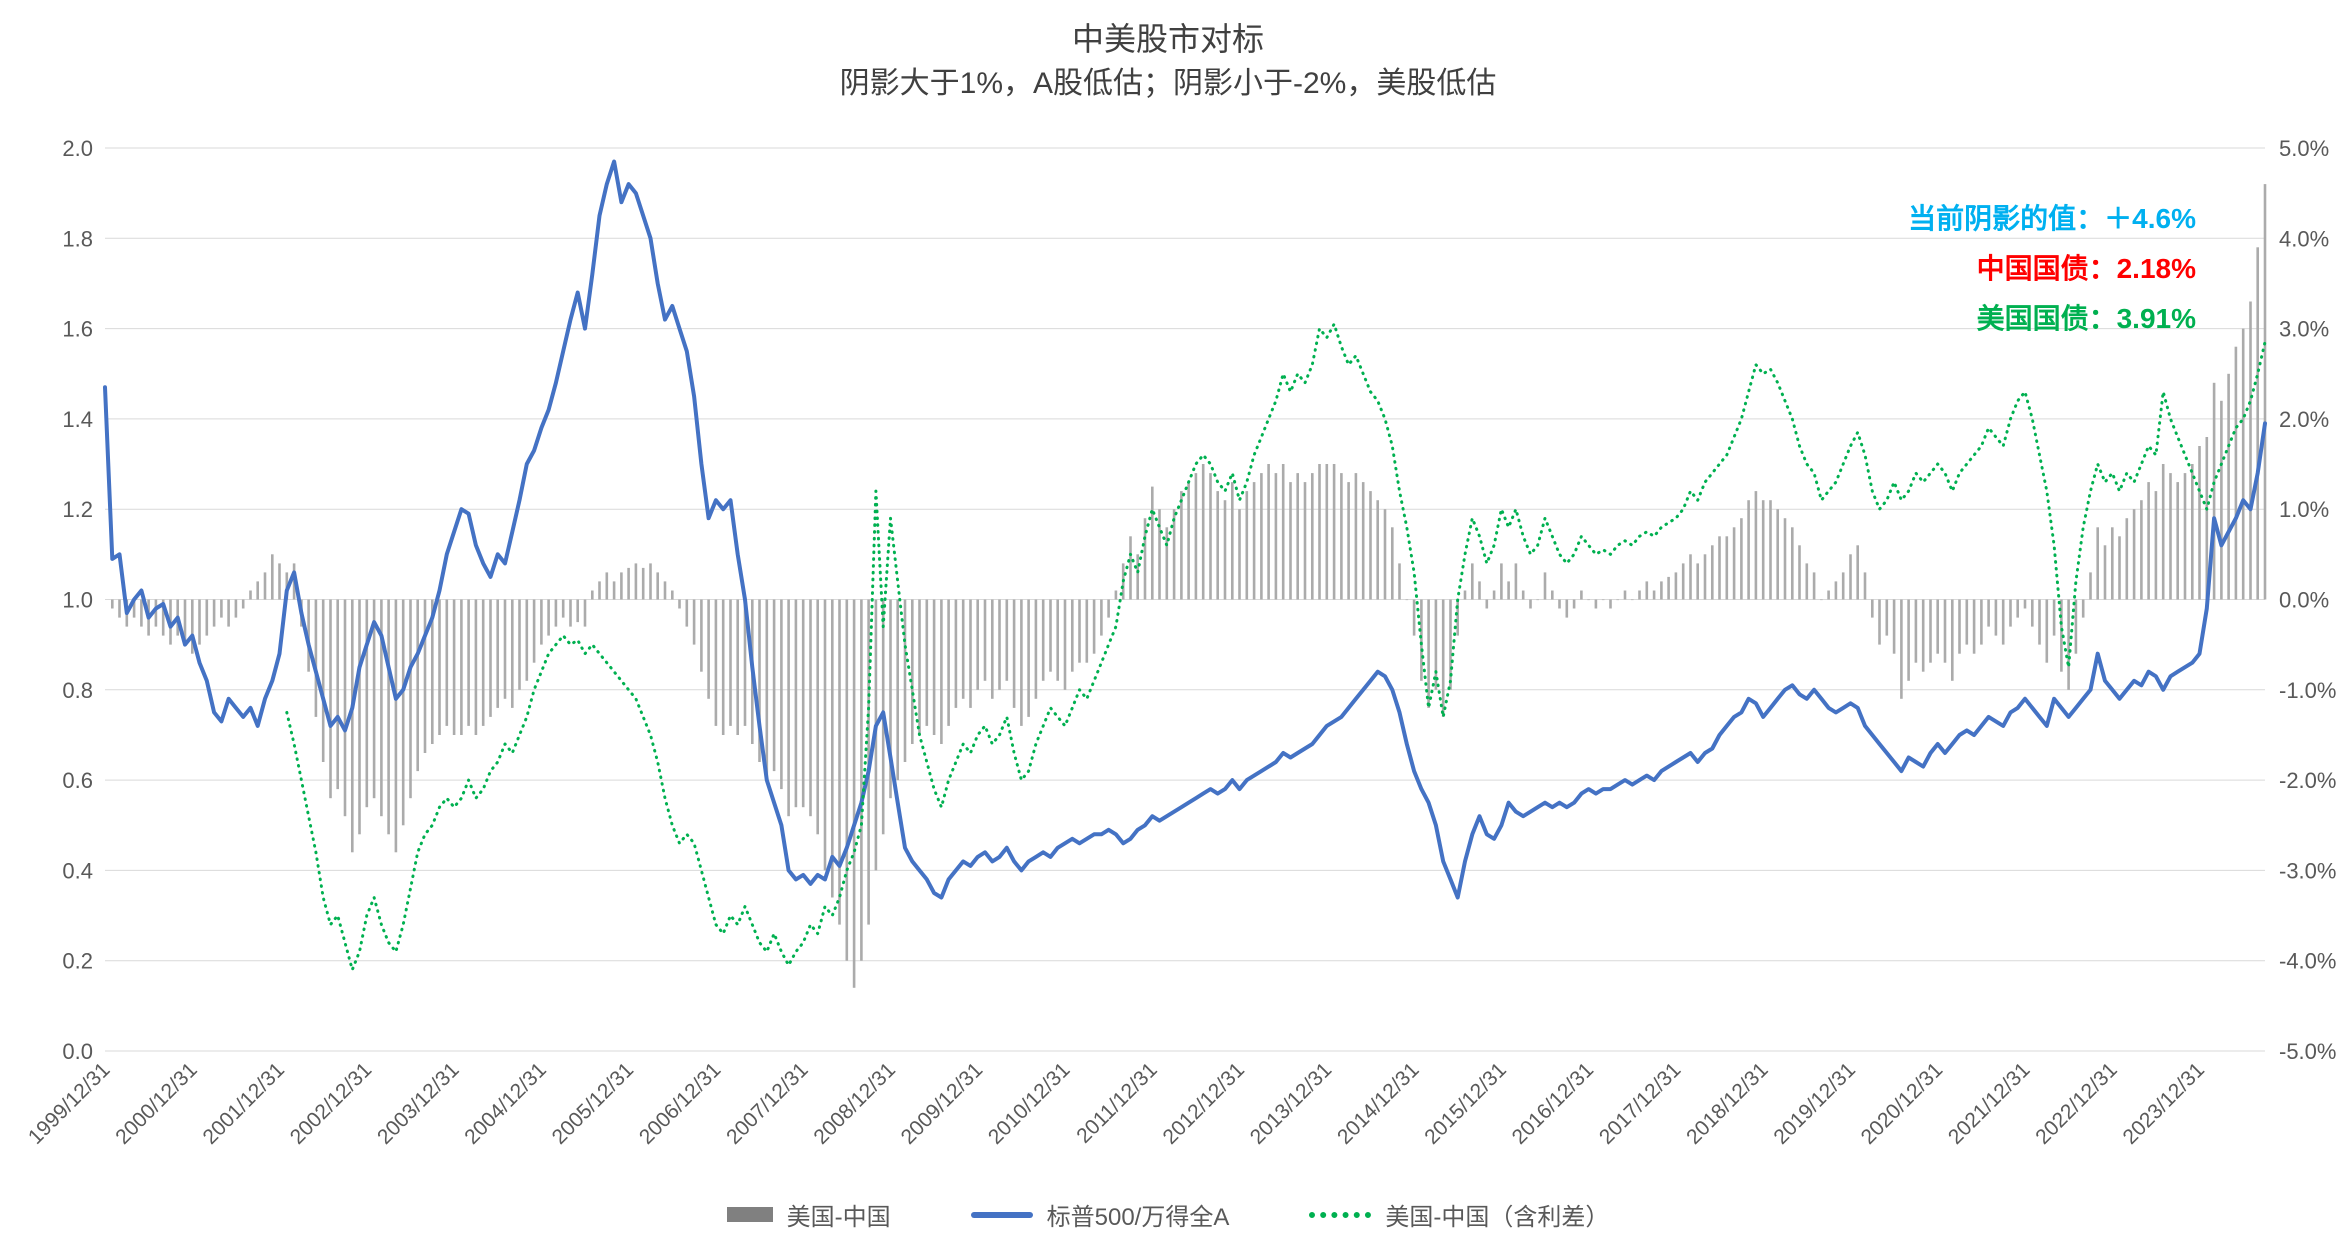  I want to click on annotation-us-bond: 美国国债：3.91%, so click(2086, 318).